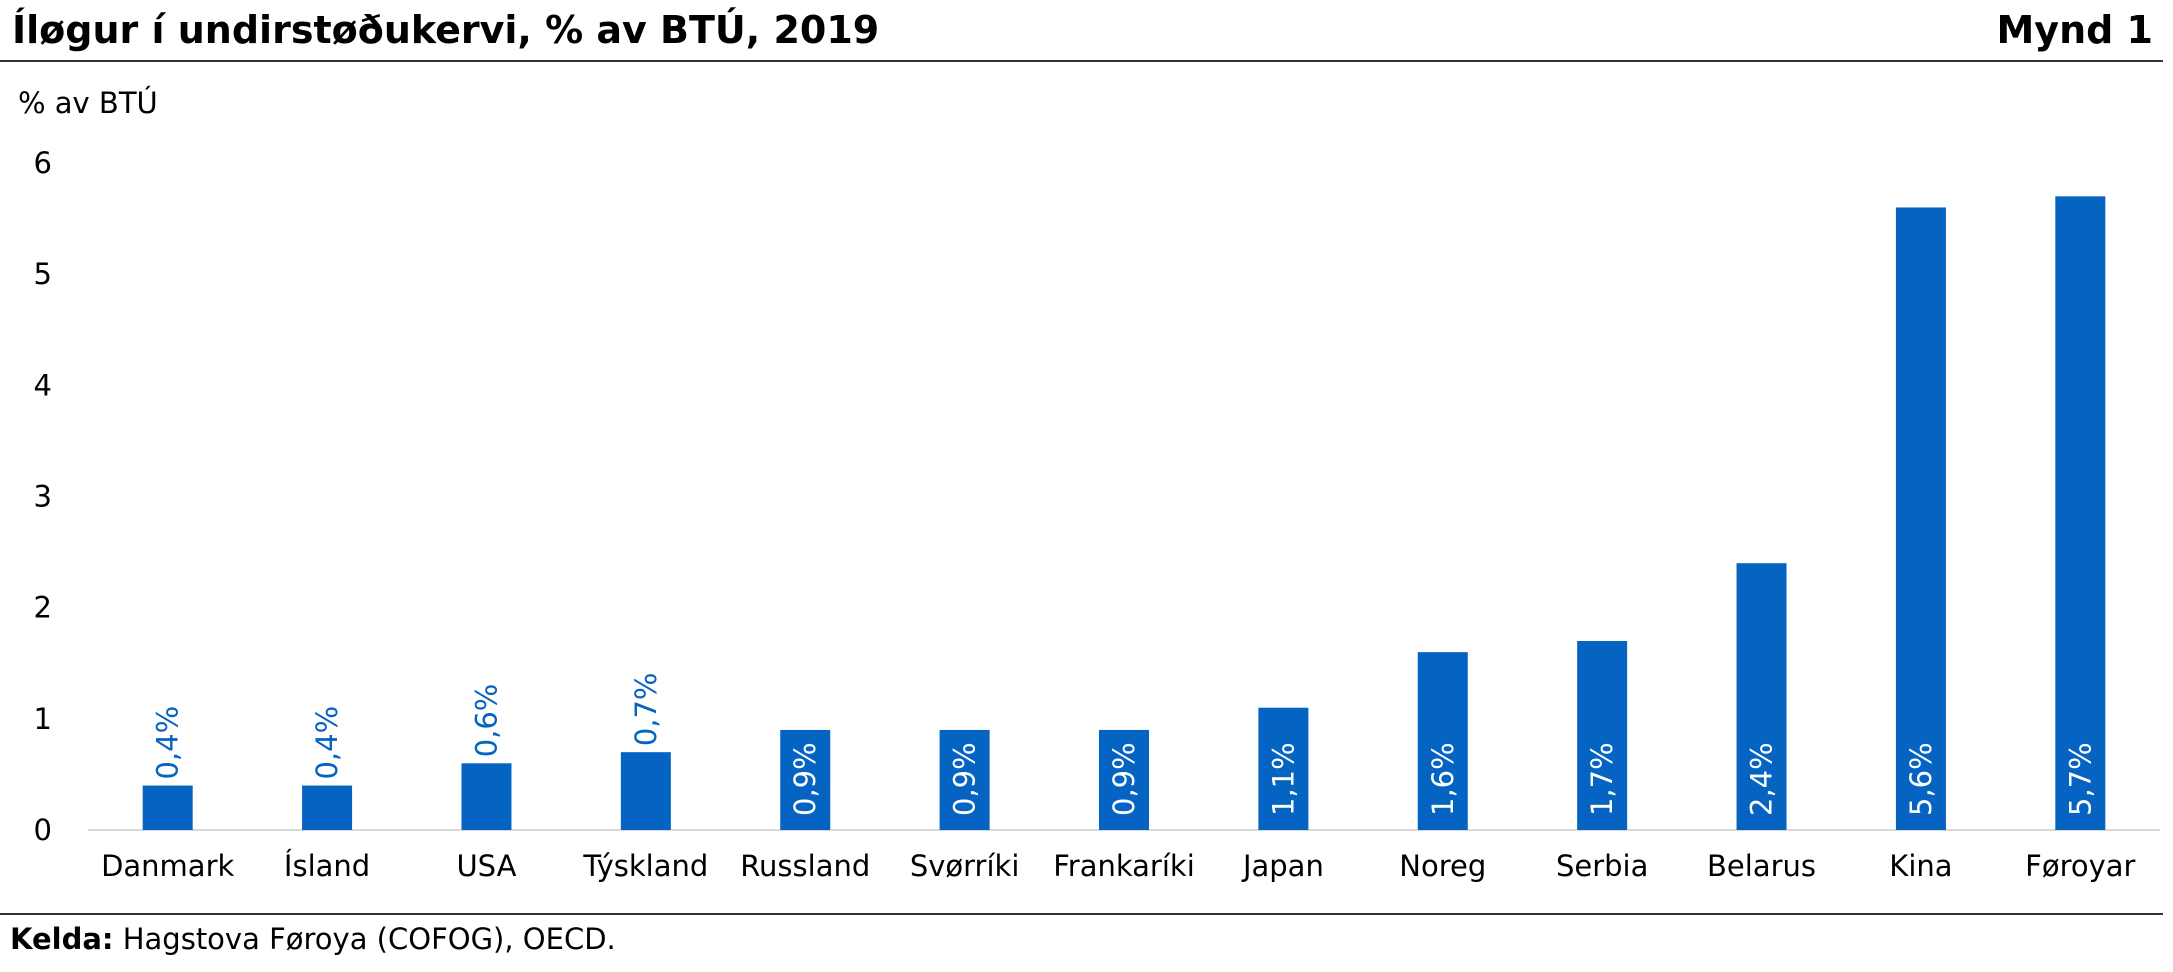 This screenshot has width=2173, height=972. I want to click on data-label: 1,6%, so click(1443, 779).